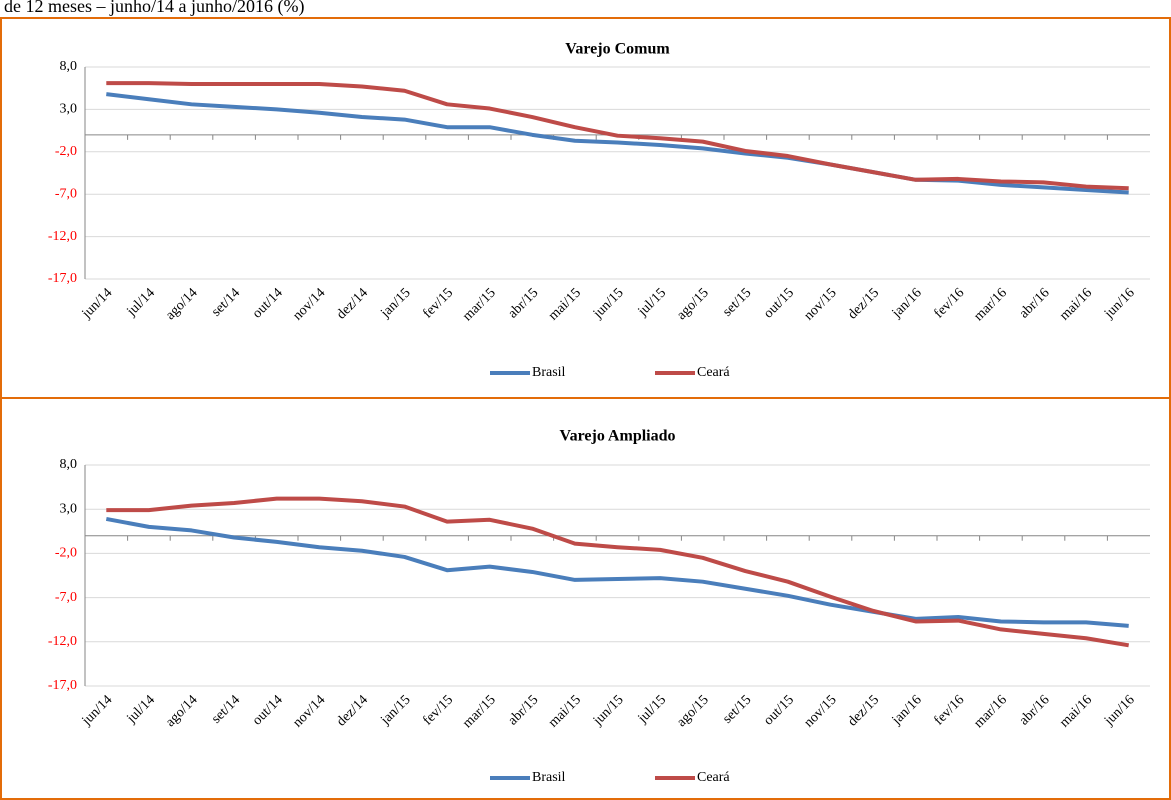  I want to click on chart-title: Varejo Comum, so click(617, 49).